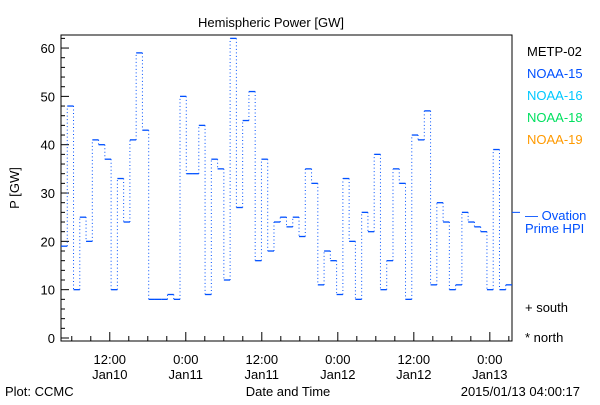  What do you see at coordinates (109, 374) in the screenshot?
I see `x-tick-label-date: Jan10` at bounding box center [109, 374].